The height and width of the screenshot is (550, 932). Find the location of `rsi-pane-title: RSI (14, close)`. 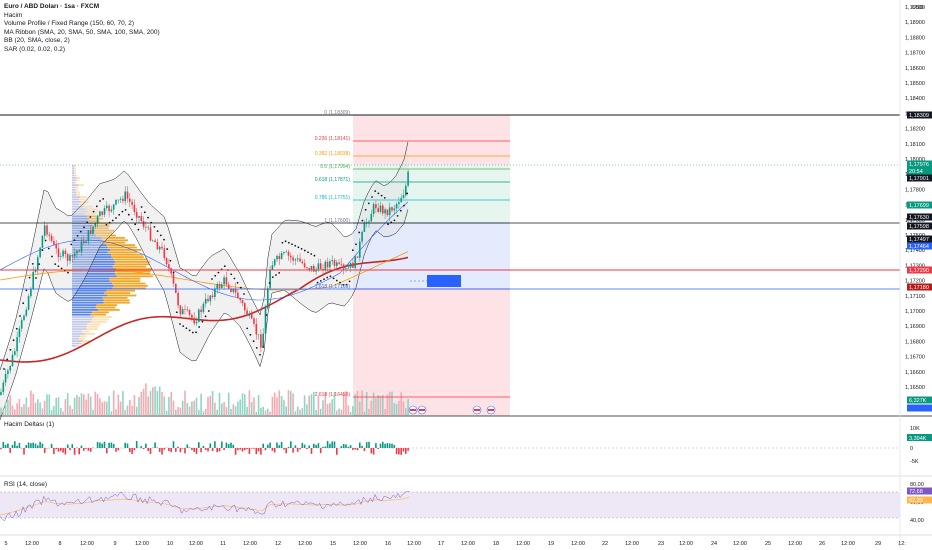

rsi-pane-title: RSI (14, close) is located at coordinates (25, 484).